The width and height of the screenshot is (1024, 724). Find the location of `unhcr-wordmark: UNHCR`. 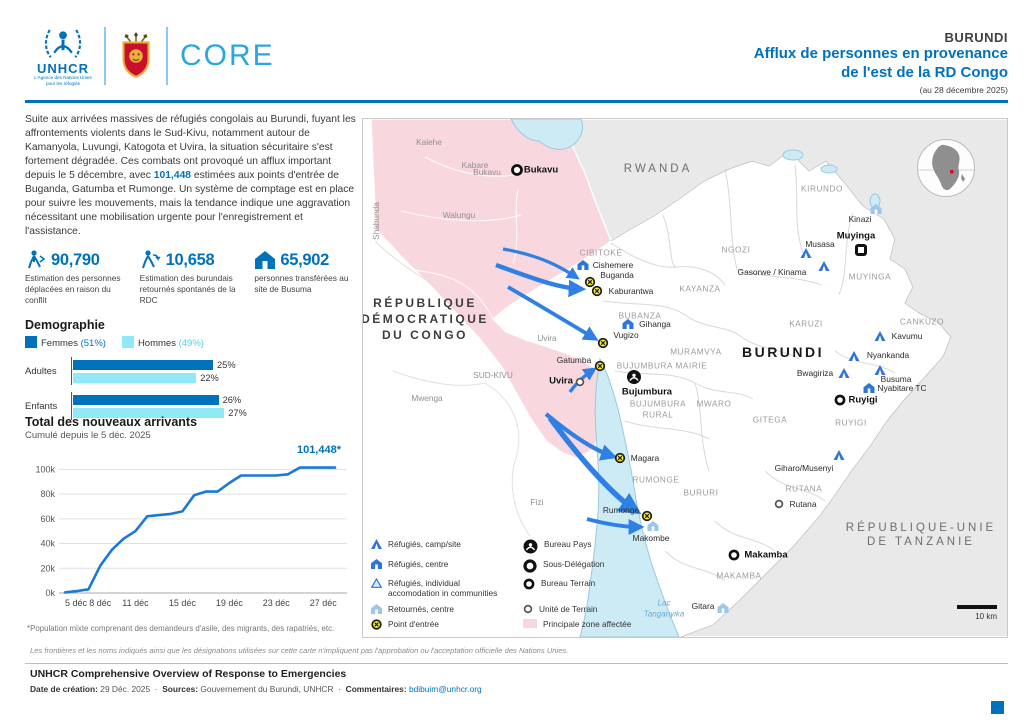

unhcr-wordmark: UNHCR is located at coordinates (63, 68).